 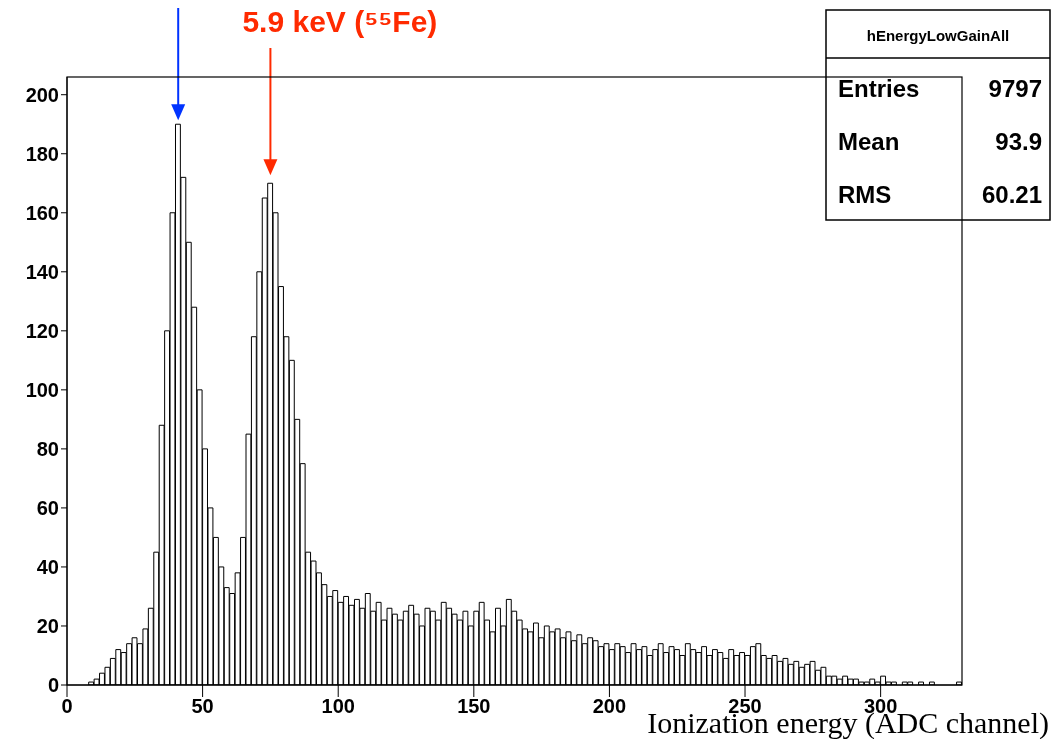 What do you see at coordinates (42, 212) in the screenshot?
I see `y-tick-label: 160` at bounding box center [42, 212].